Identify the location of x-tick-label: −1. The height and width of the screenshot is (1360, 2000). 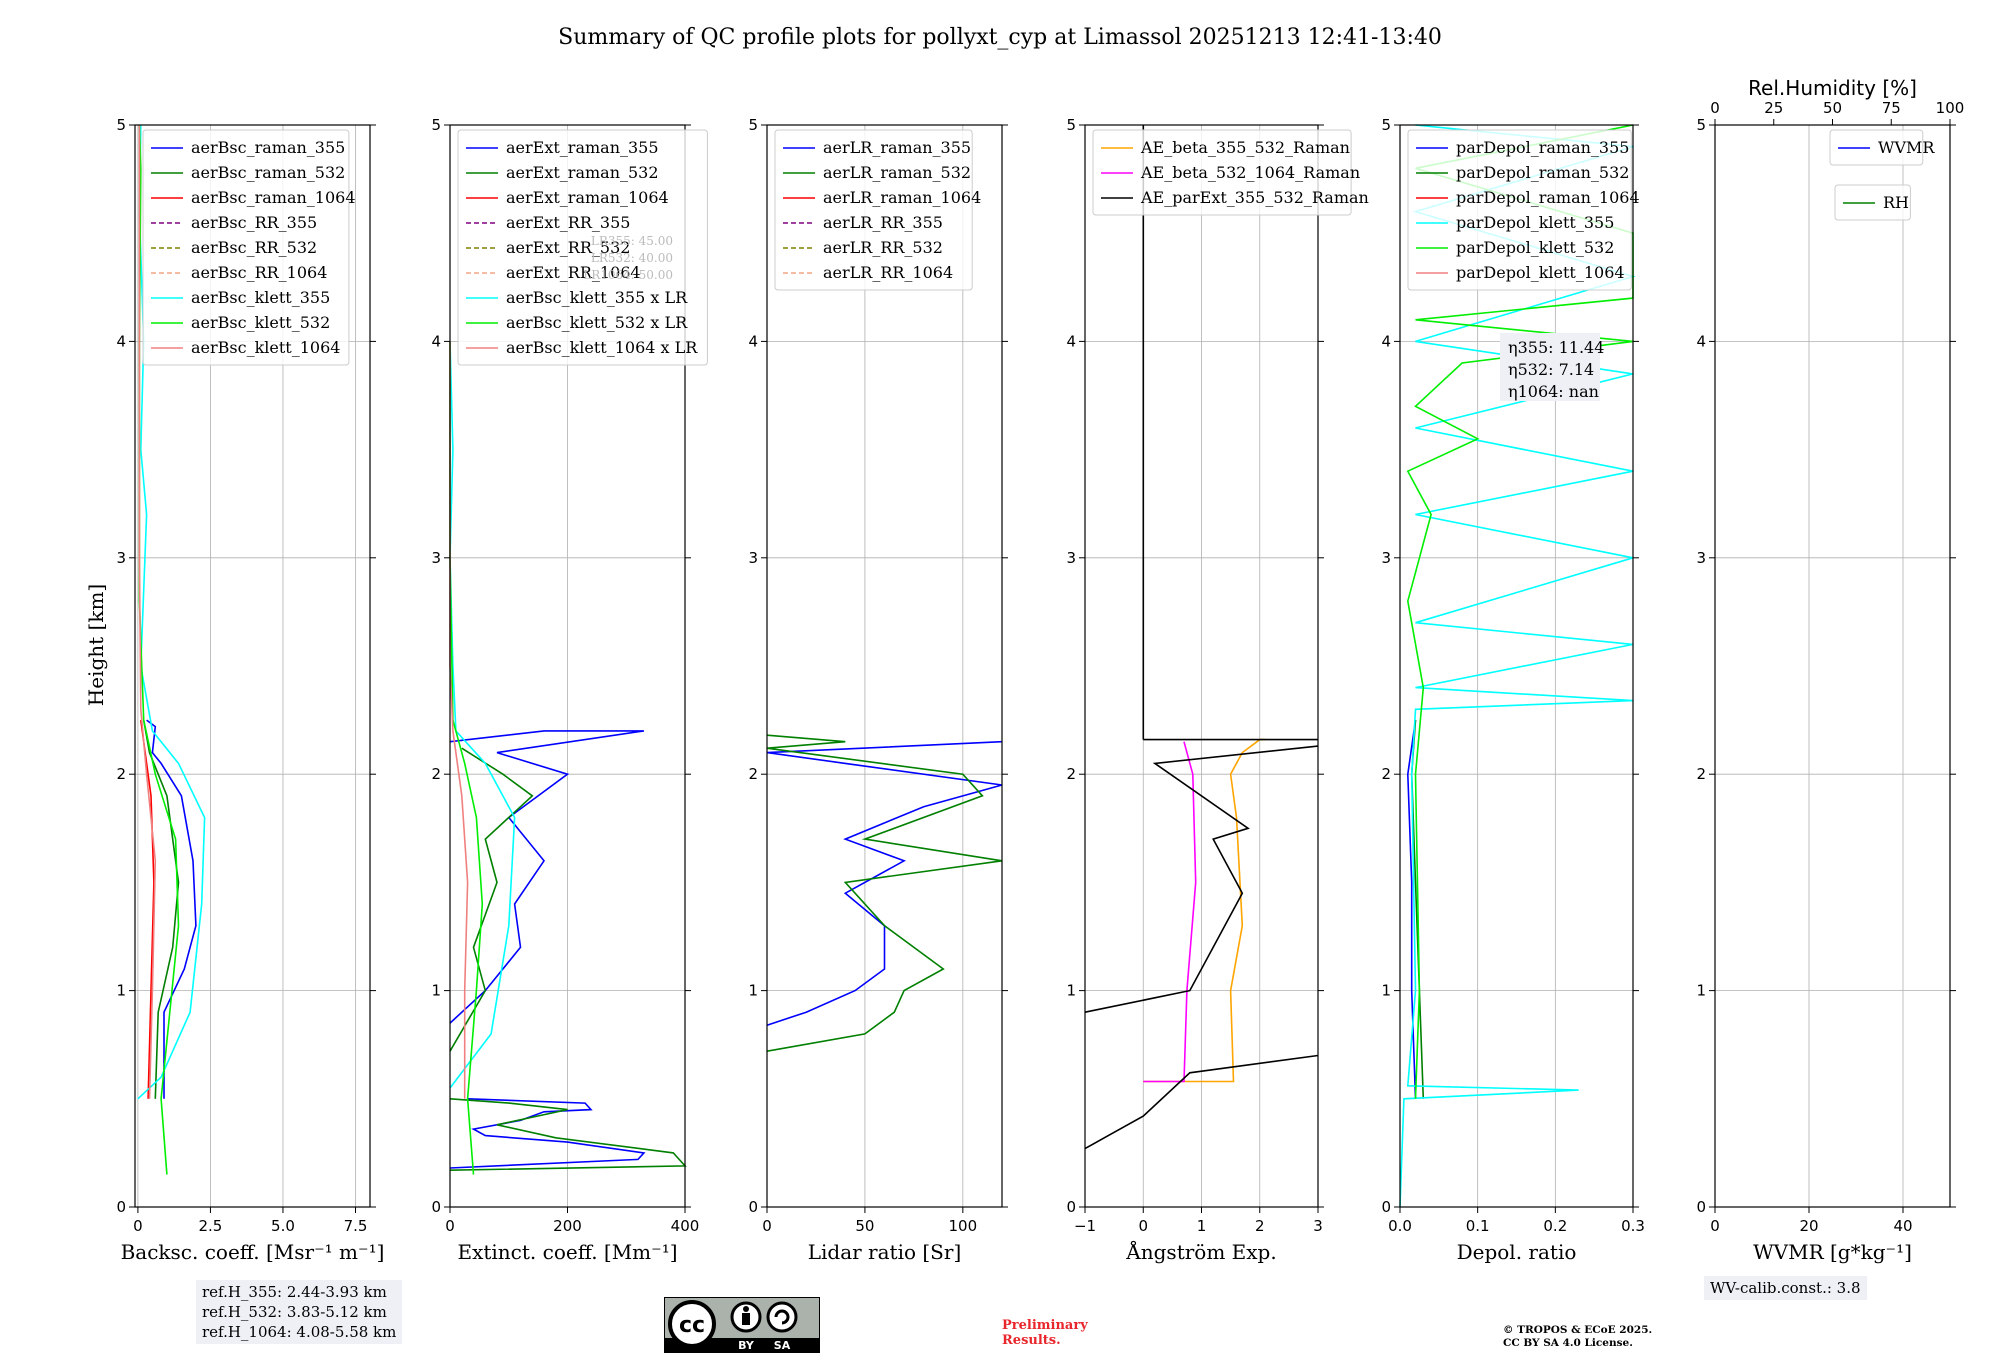
(1085, 1226).